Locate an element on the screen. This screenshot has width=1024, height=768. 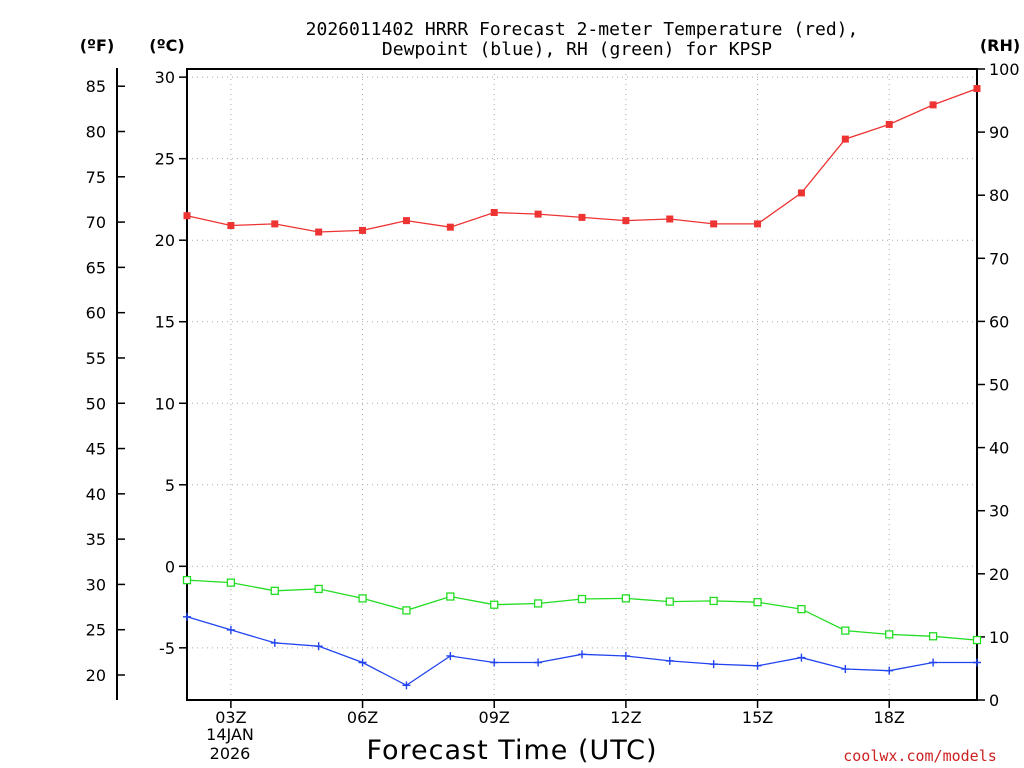
rh-tick-label: 70 is located at coordinates (999, 258).